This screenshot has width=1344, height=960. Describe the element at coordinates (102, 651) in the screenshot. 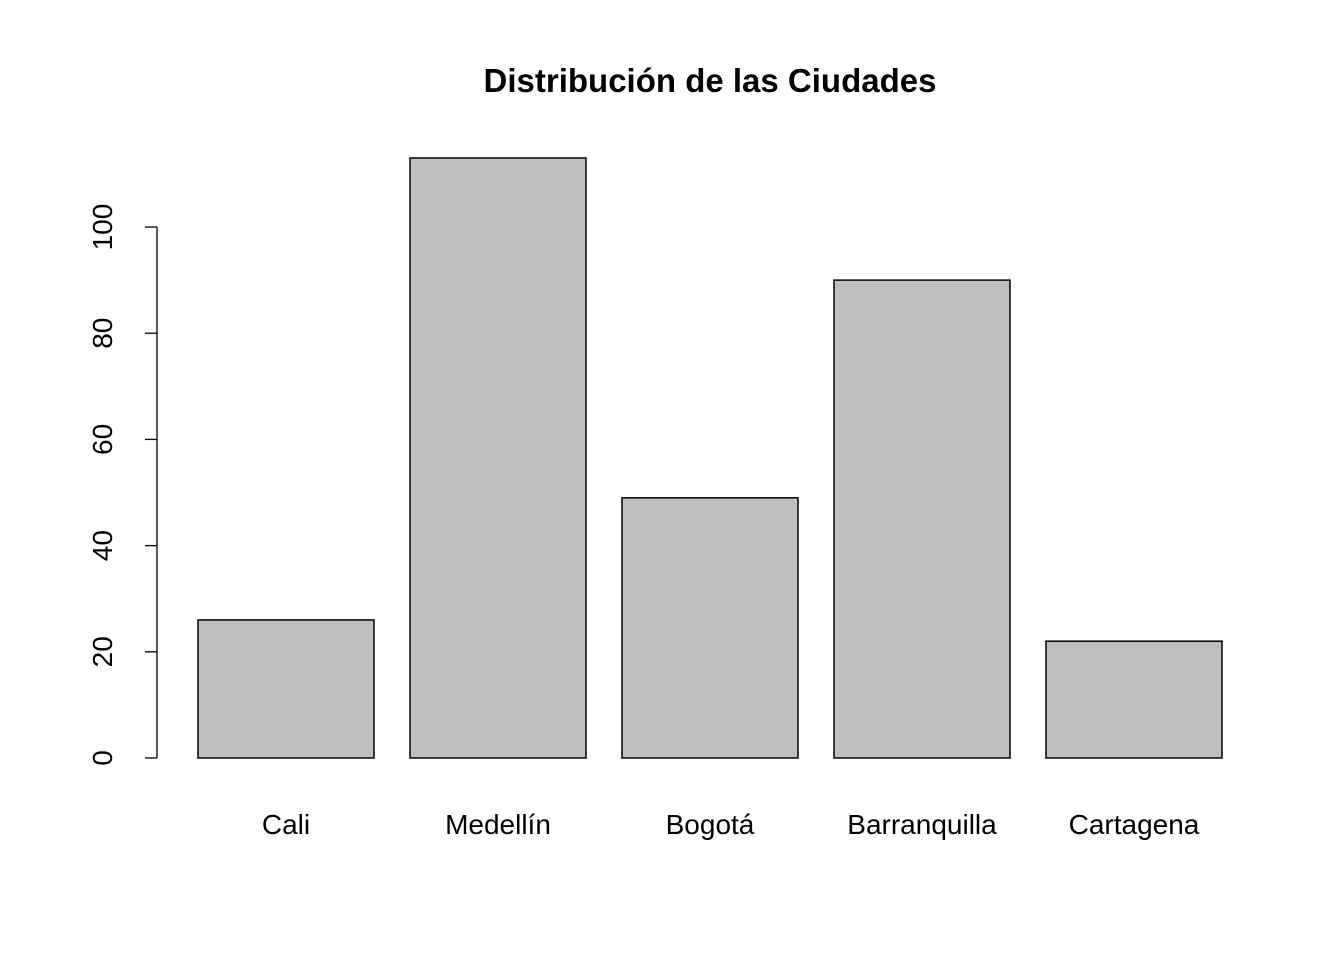

I see `y-tick-label: 20` at that location.